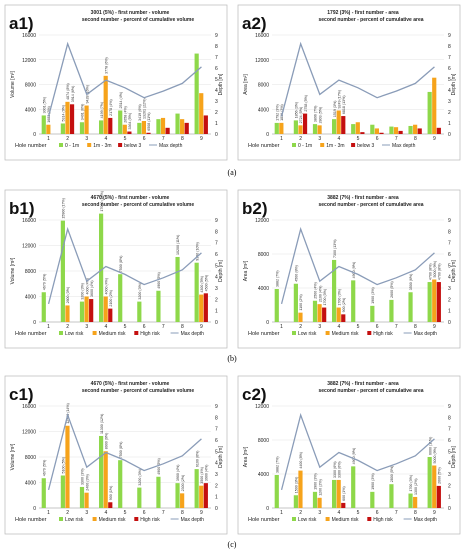 The image size is (465, 550). What do you see at coordinates (277, 112) in the screenshot?
I see `data-label: 1792 (3%)` at bounding box center [277, 112].